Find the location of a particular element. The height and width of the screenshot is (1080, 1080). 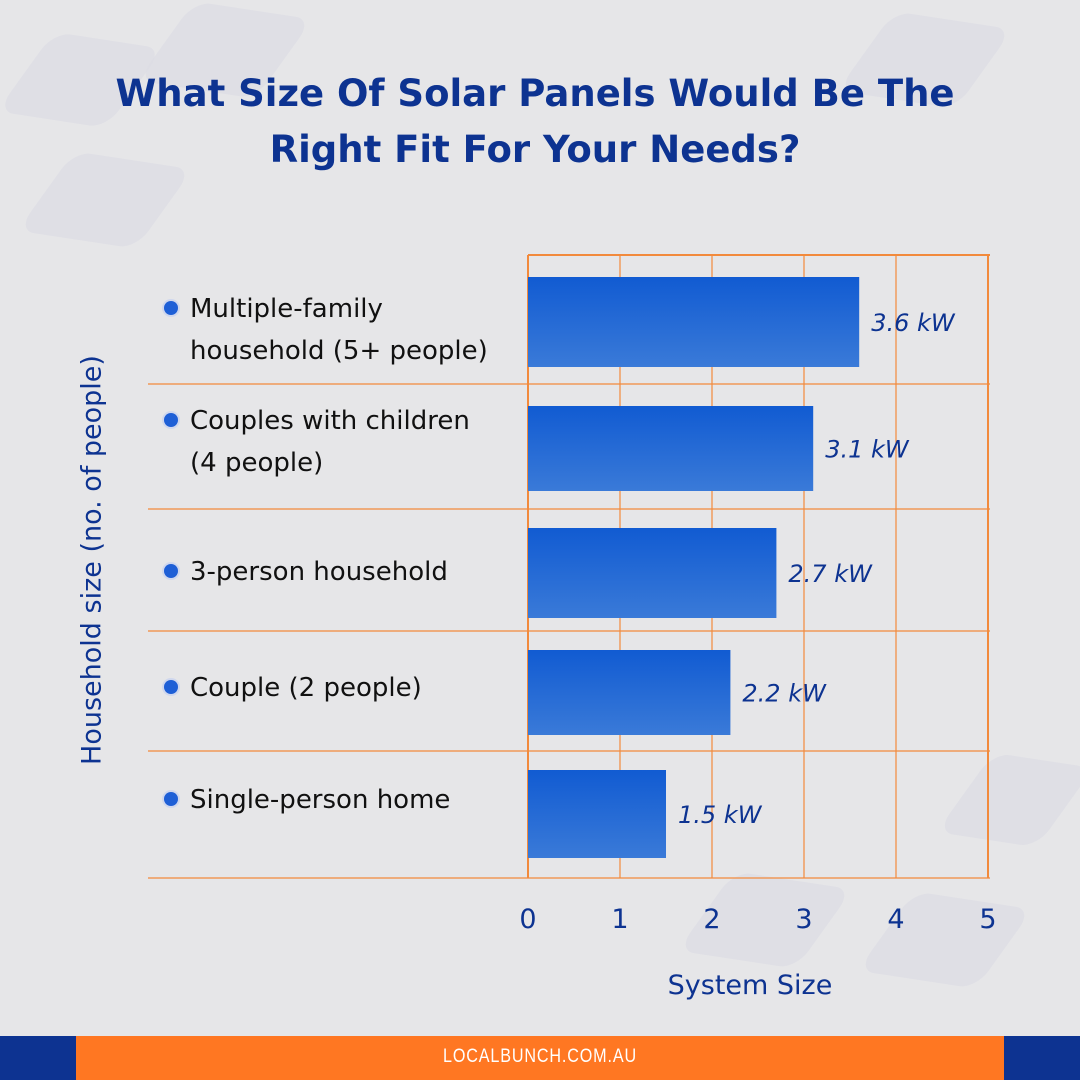

x-tick-label: 3 is located at coordinates (803, 919).